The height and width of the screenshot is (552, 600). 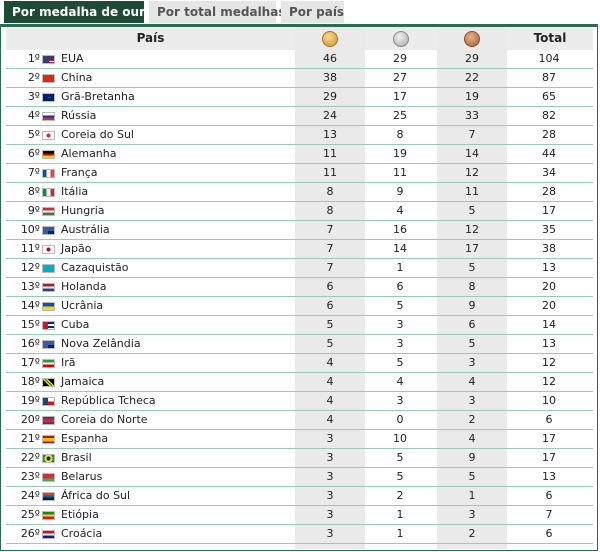 What do you see at coordinates (48, 515) in the screenshot?
I see `ethiopia-flag-icon` at bounding box center [48, 515].